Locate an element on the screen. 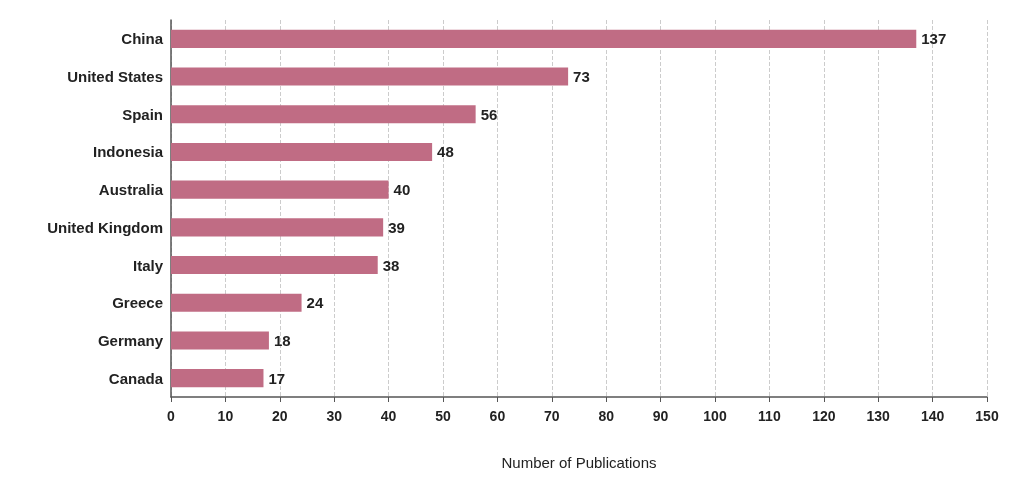  data-label: 137 is located at coordinates (934, 39).